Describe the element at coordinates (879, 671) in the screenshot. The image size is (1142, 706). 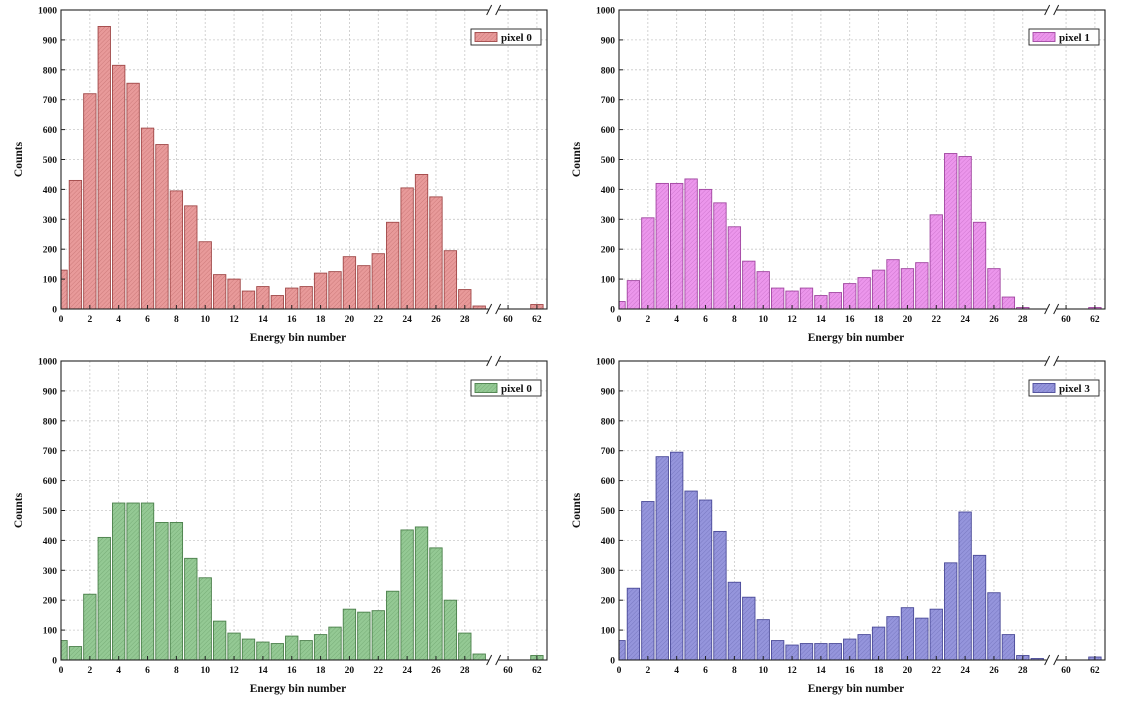
I see `x-tick-label: 18` at that location.